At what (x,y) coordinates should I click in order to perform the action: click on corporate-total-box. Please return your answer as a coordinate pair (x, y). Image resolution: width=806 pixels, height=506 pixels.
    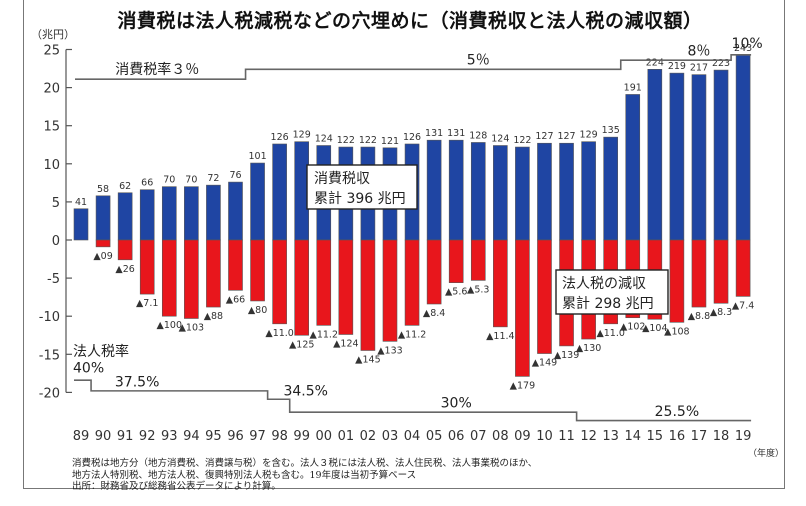
    Looking at the image, I should click on (612, 292).